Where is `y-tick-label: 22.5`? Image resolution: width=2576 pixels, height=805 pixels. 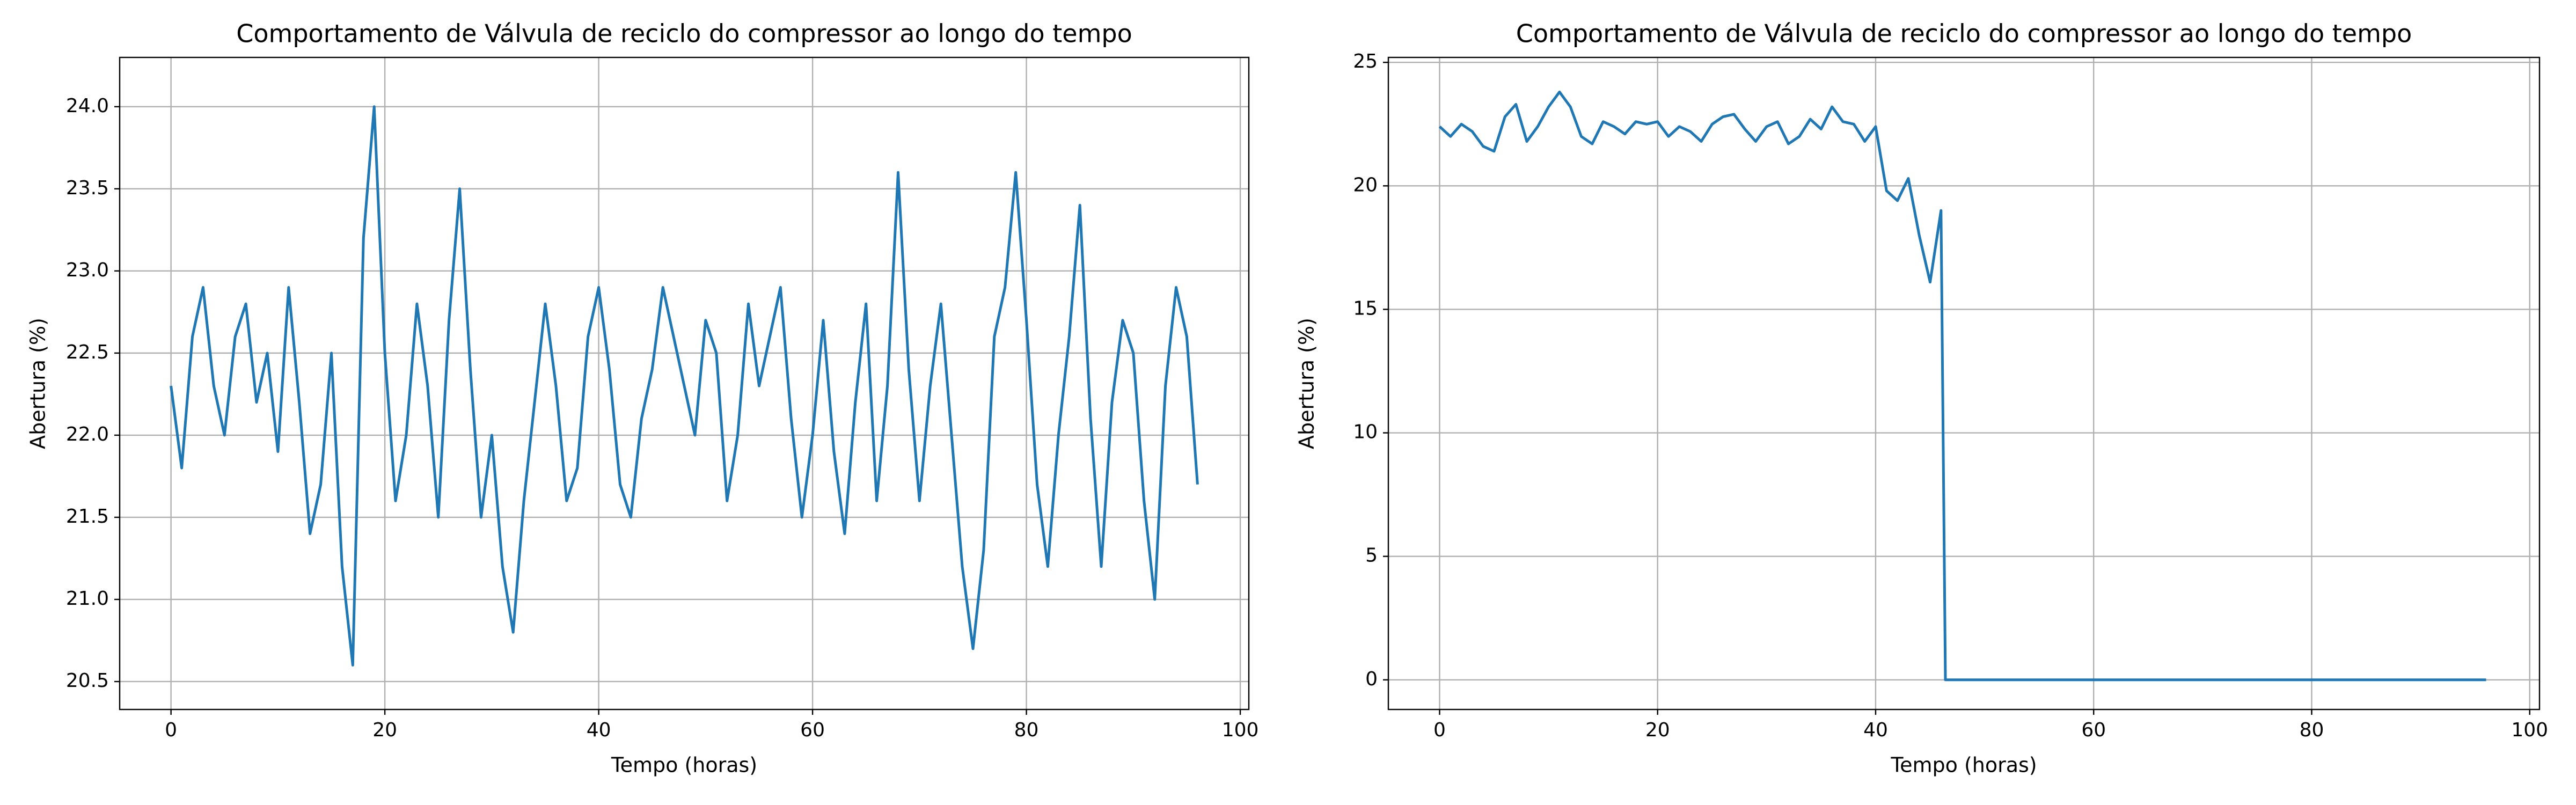 y-tick-label: 22.5 is located at coordinates (87, 352).